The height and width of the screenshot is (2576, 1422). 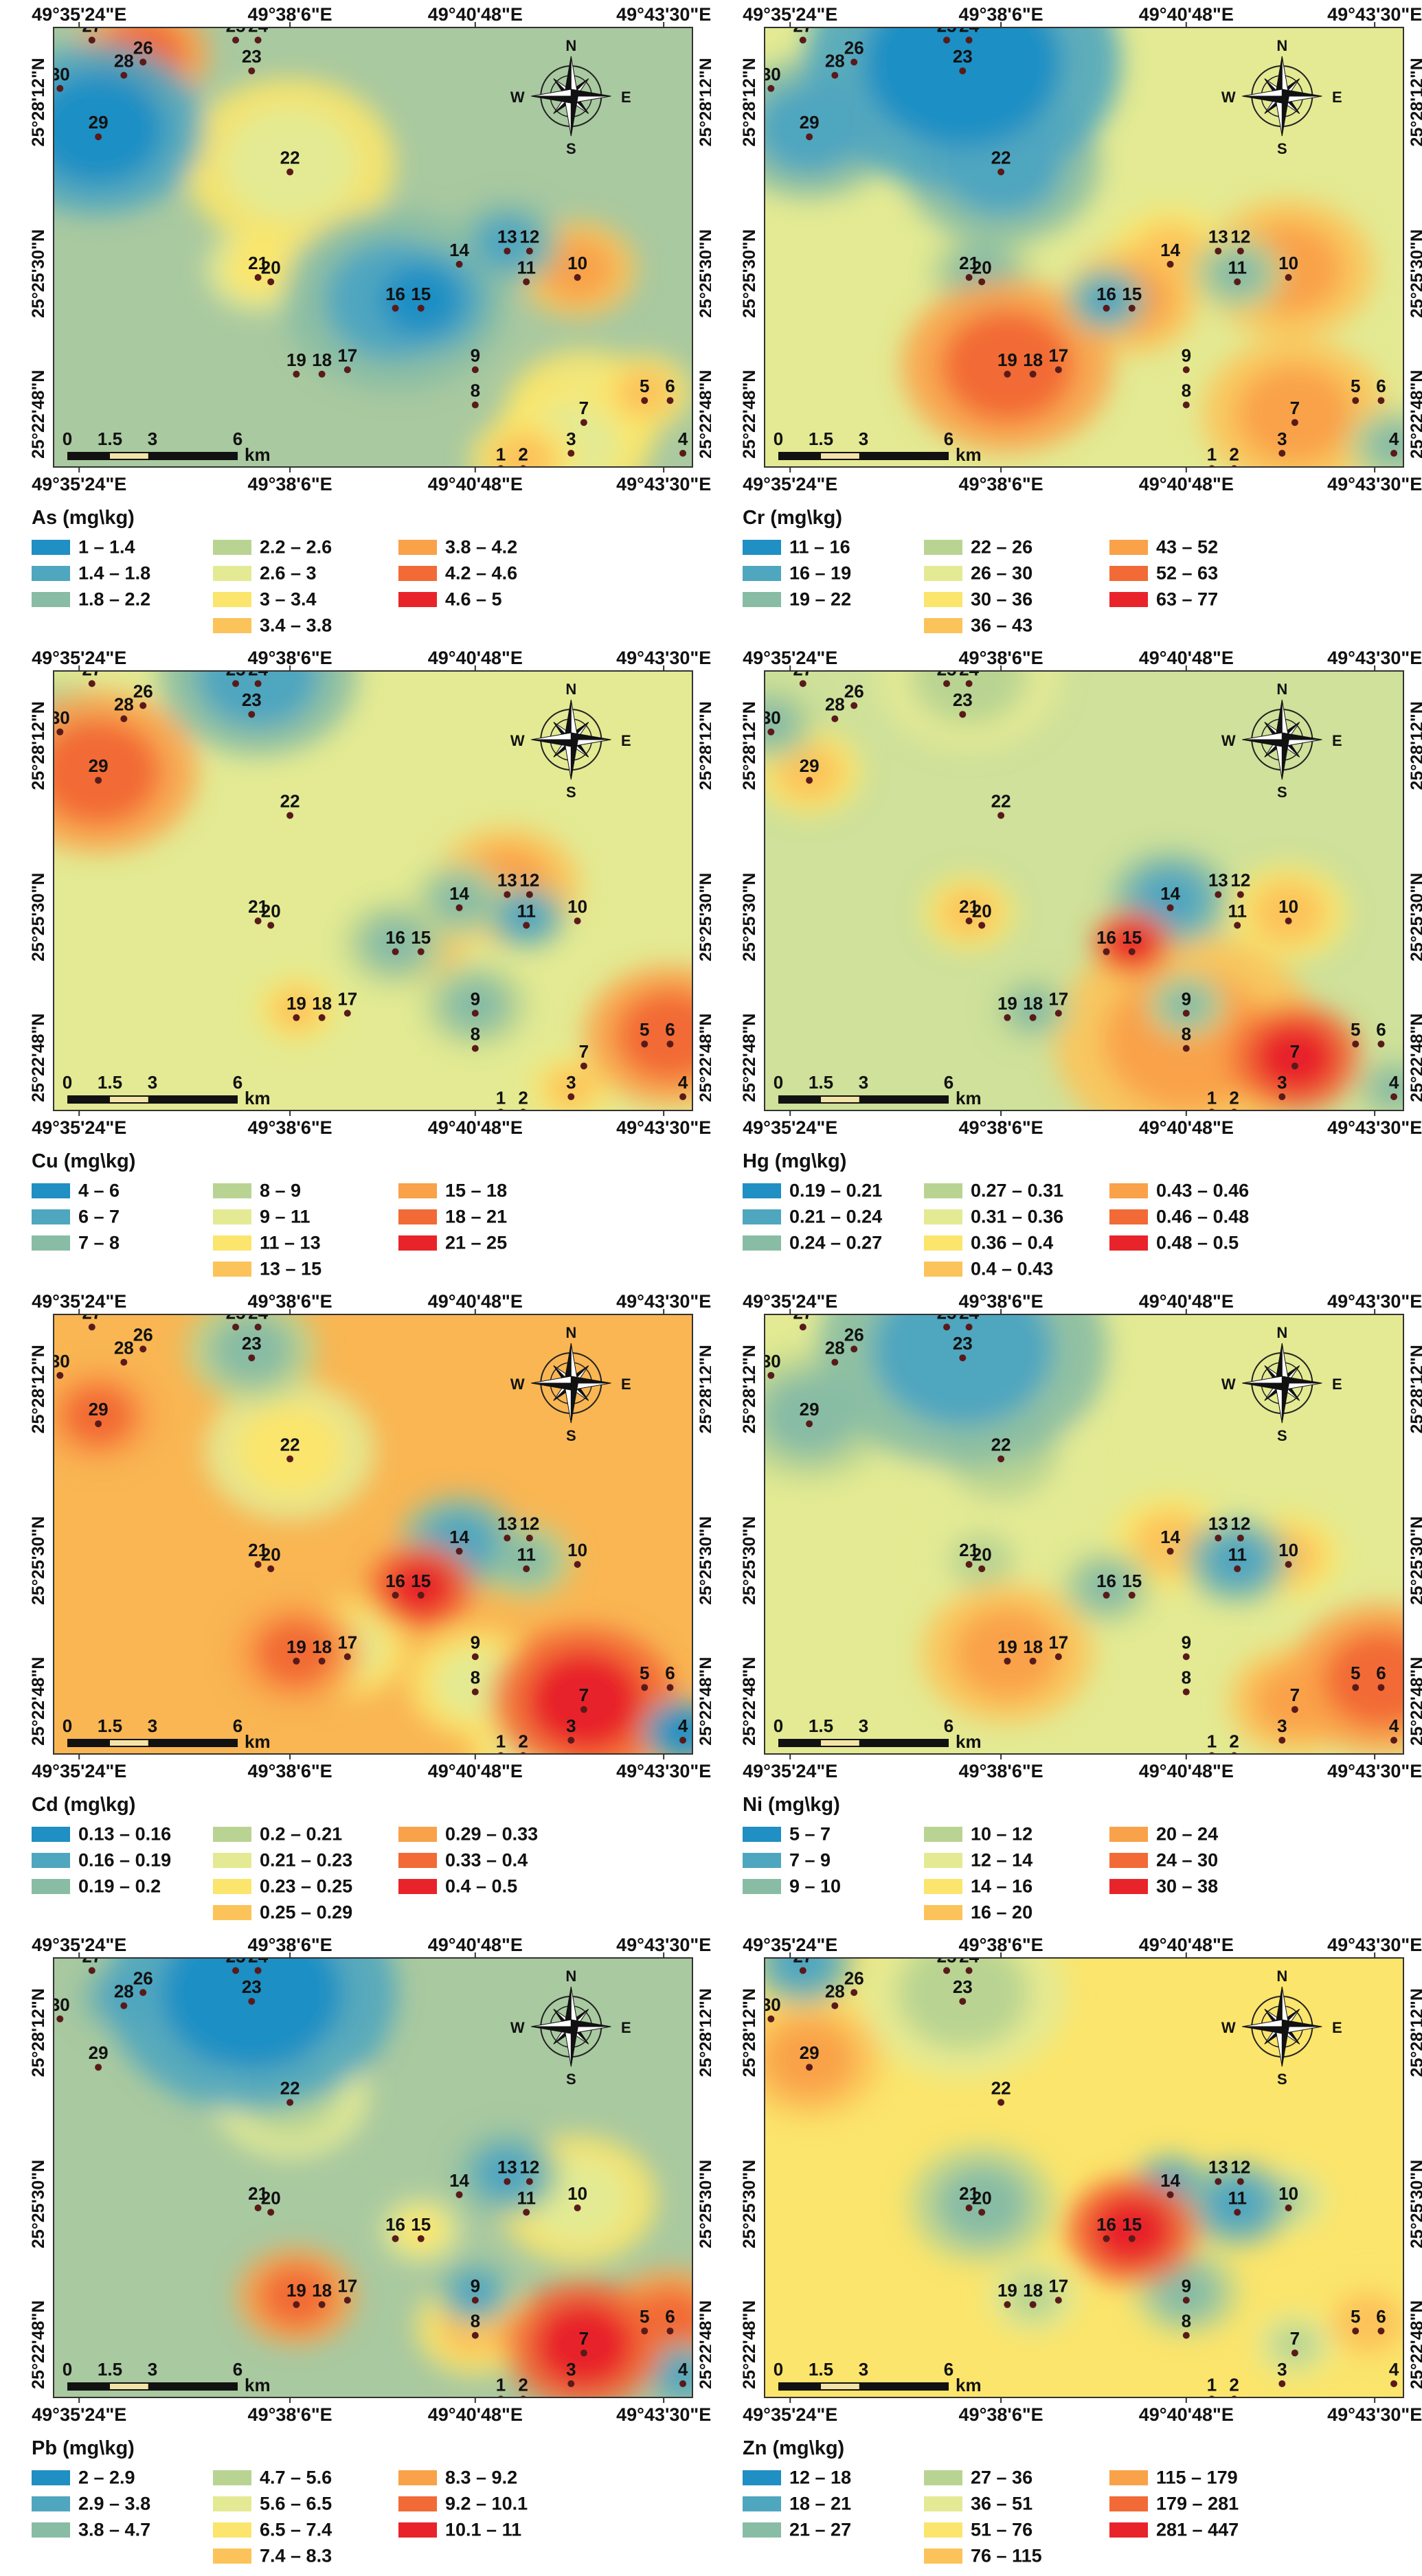 I want to click on longitude-tick-label: 49°43'30"E, so click(x=1374, y=1945).